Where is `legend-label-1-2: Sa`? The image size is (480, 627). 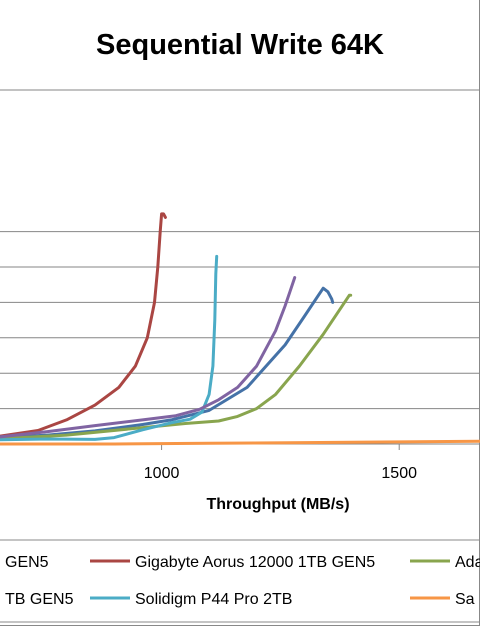
legend-label-1-2: Sa is located at coordinates (465, 599).